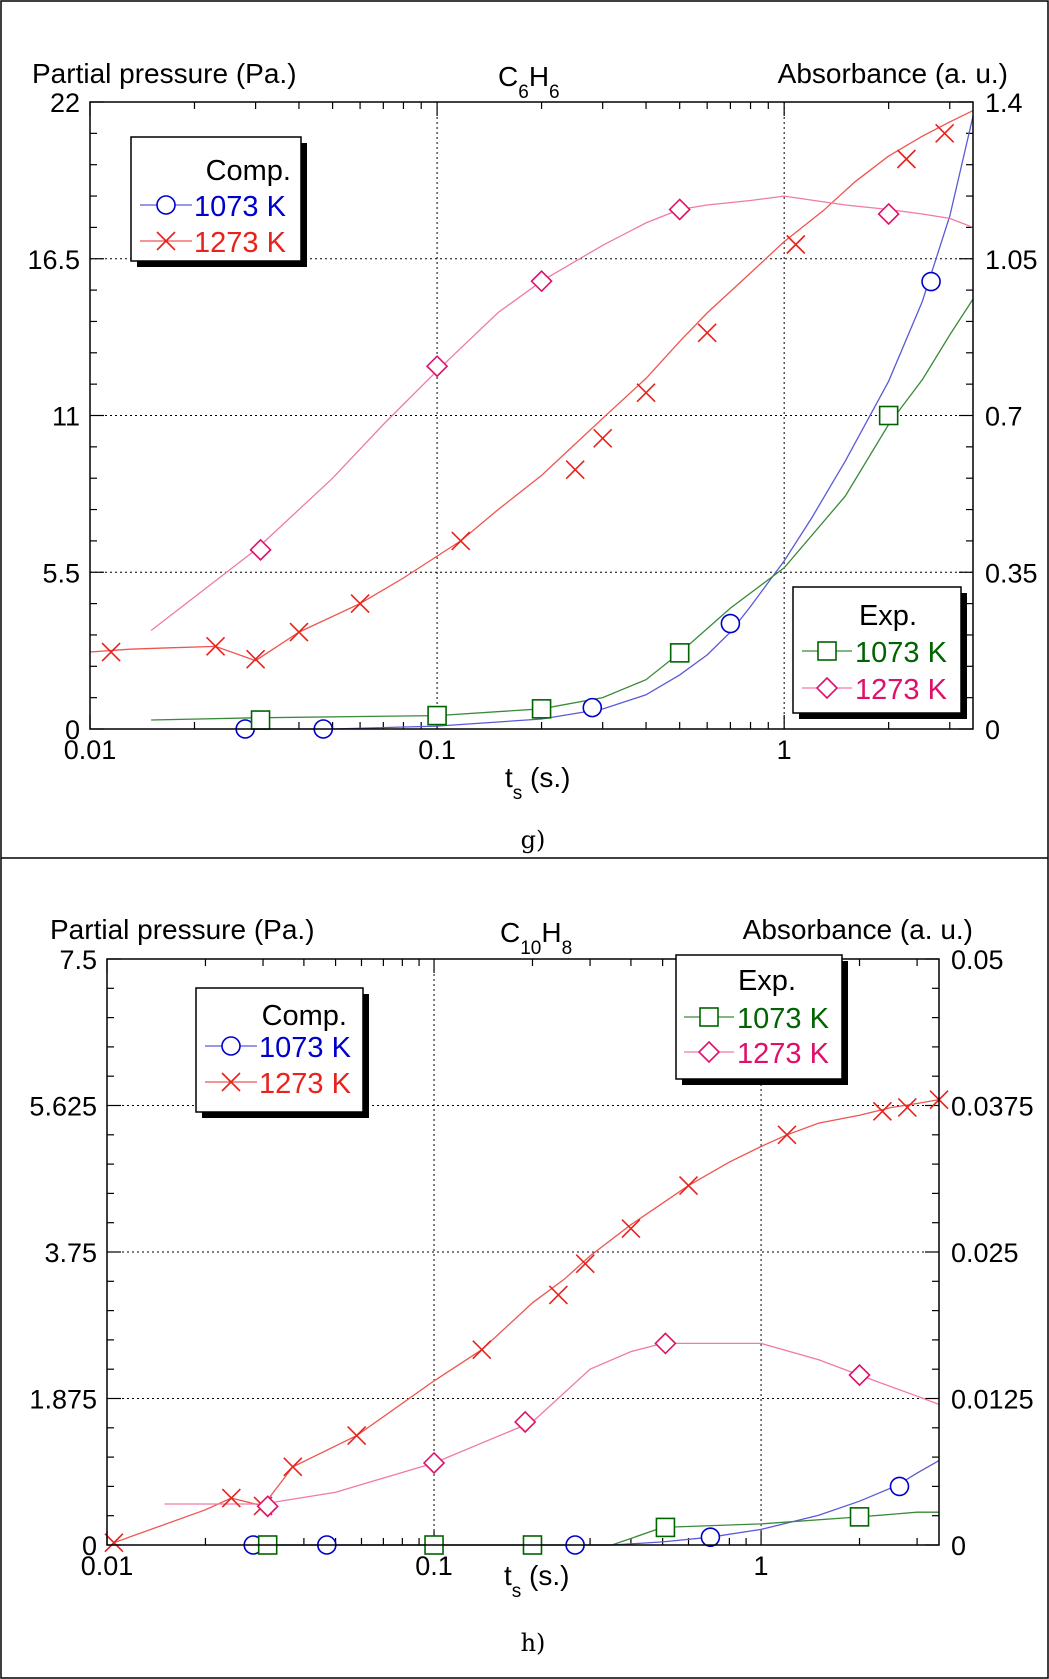  Describe the element at coordinates (1004, 103) in the screenshot. I see `y-tick-label-right: 1.4` at that location.